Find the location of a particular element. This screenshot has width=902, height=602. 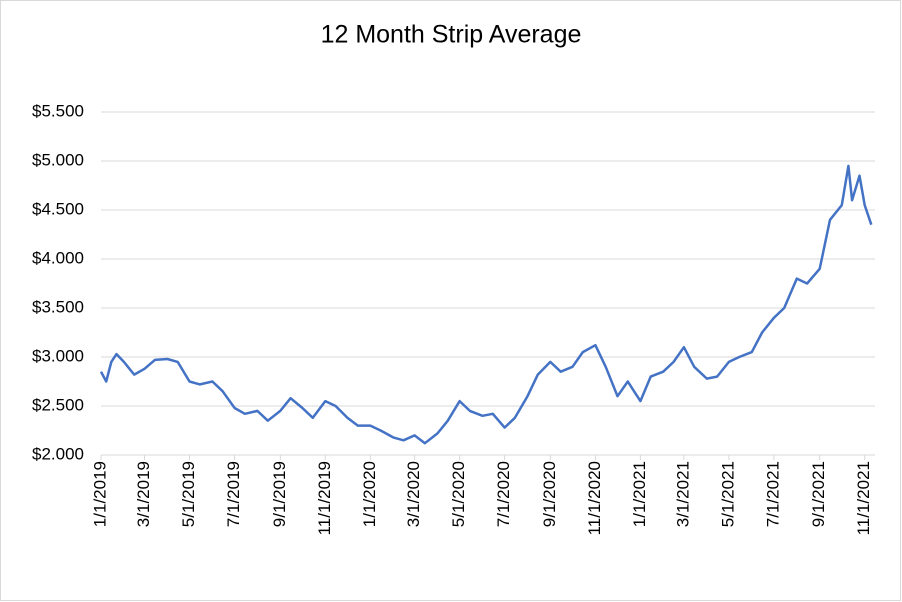

y-tick-label: $5.500 is located at coordinates (58, 110).